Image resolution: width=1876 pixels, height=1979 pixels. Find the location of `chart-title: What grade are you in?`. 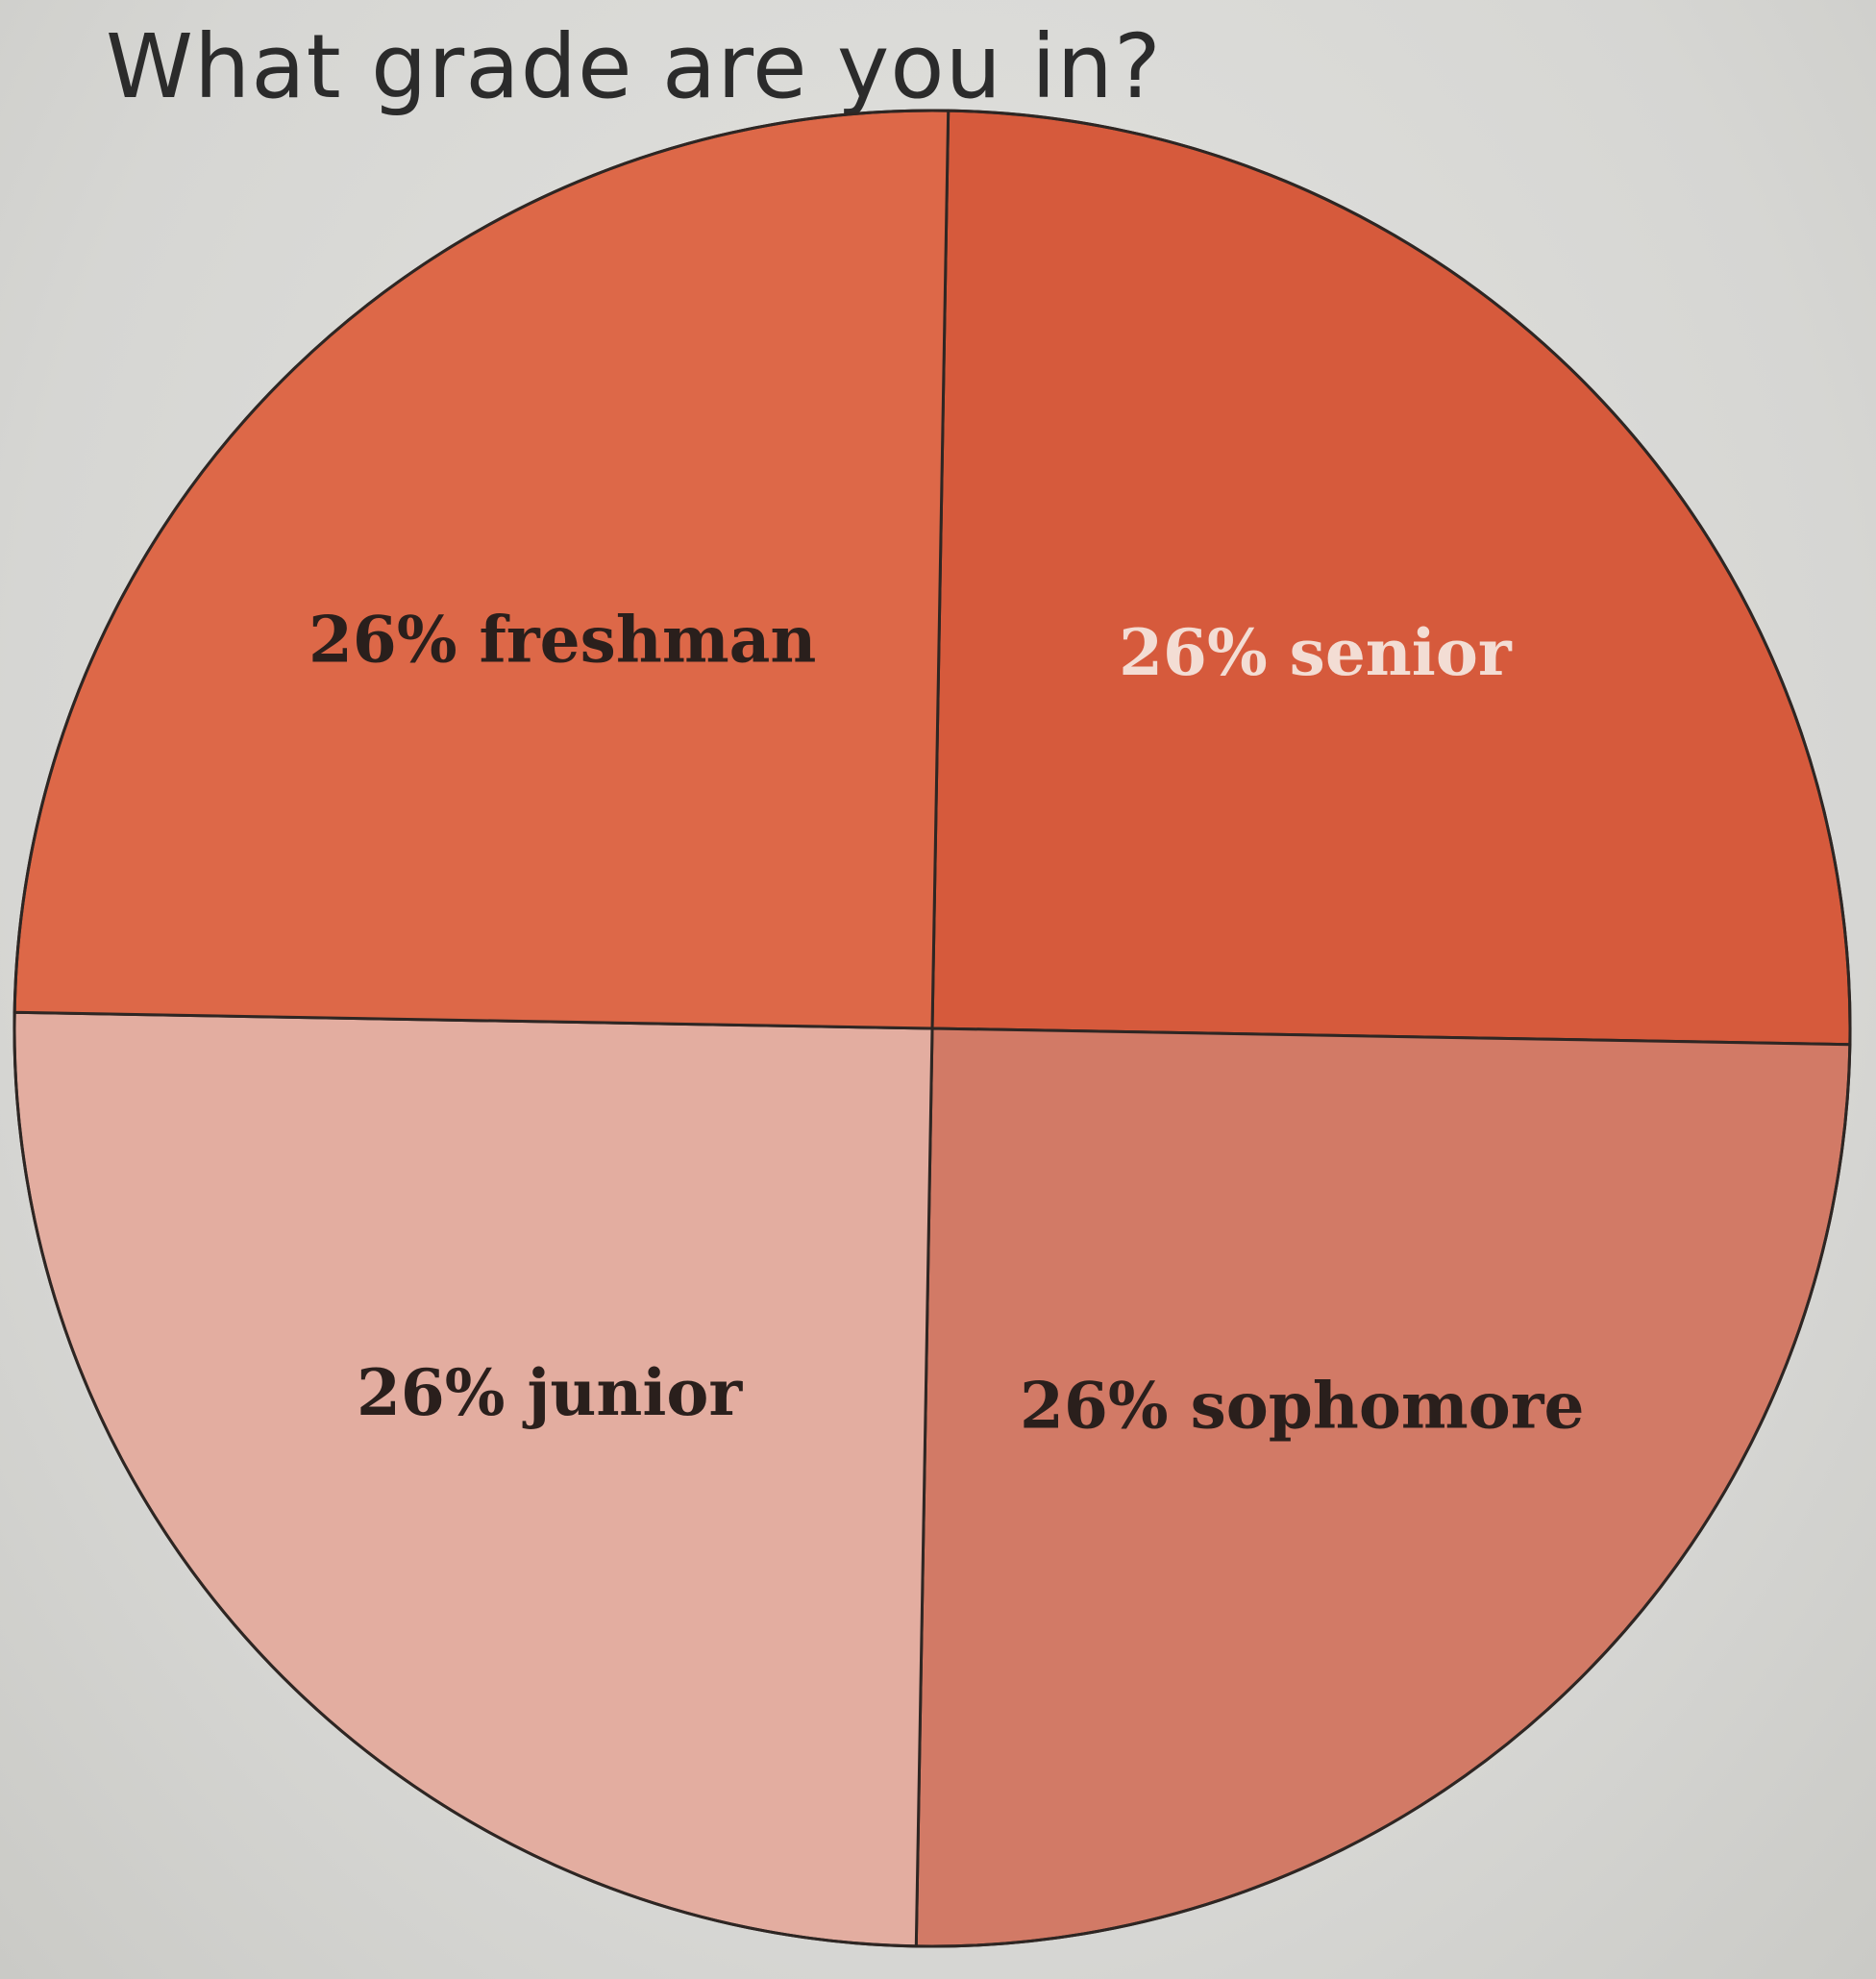

chart-title: What grade are you in? is located at coordinates (634, 67).